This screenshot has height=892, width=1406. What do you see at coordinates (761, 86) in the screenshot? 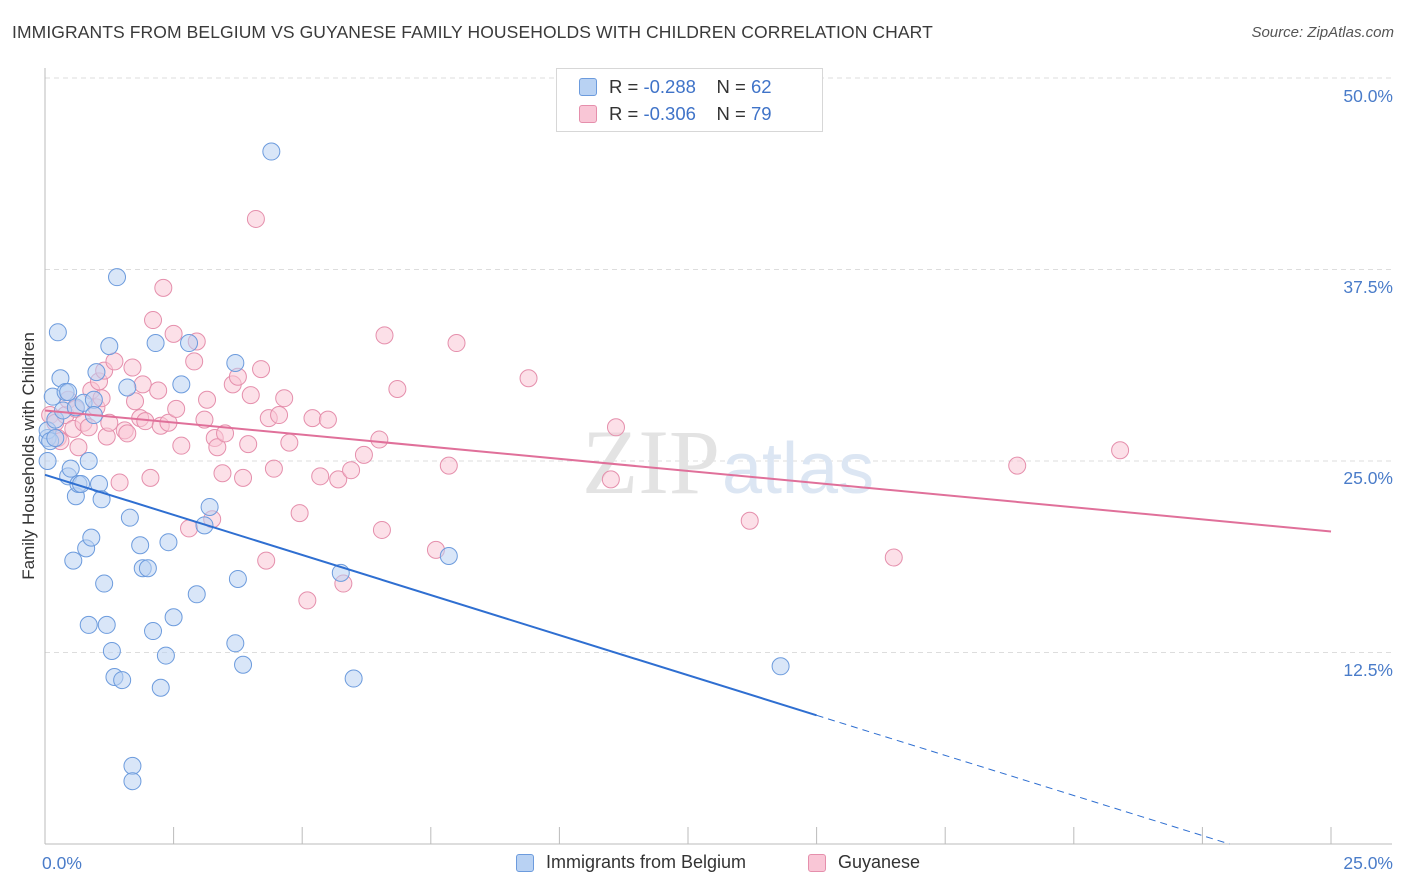
I see `legend-n-value-belgium: 62` at bounding box center [761, 86].